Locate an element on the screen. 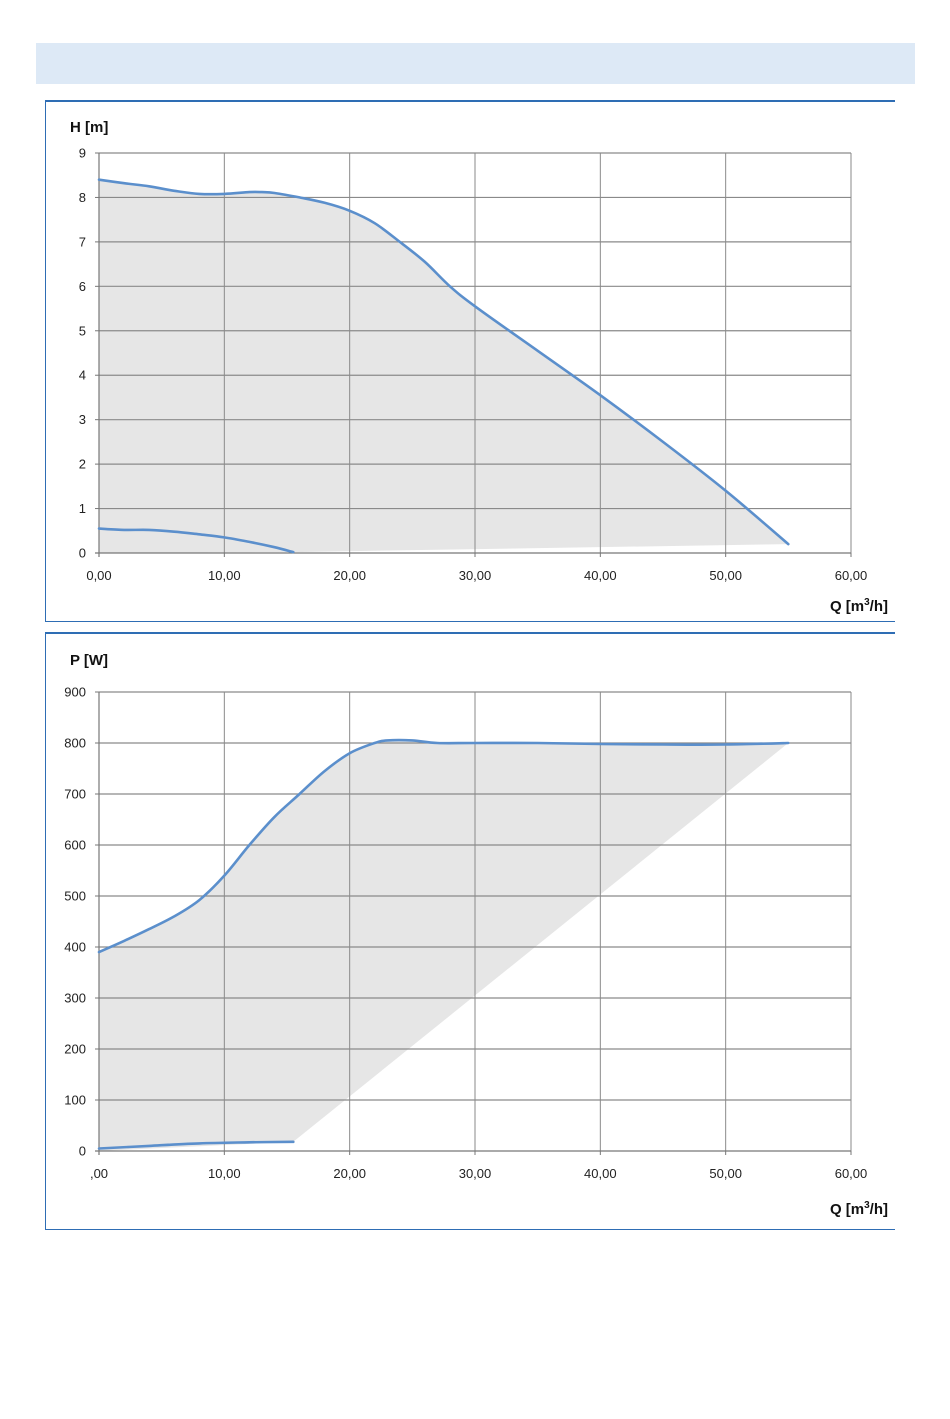 The image size is (950, 1419). power-min-curve is located at coordinates (196, 1145).